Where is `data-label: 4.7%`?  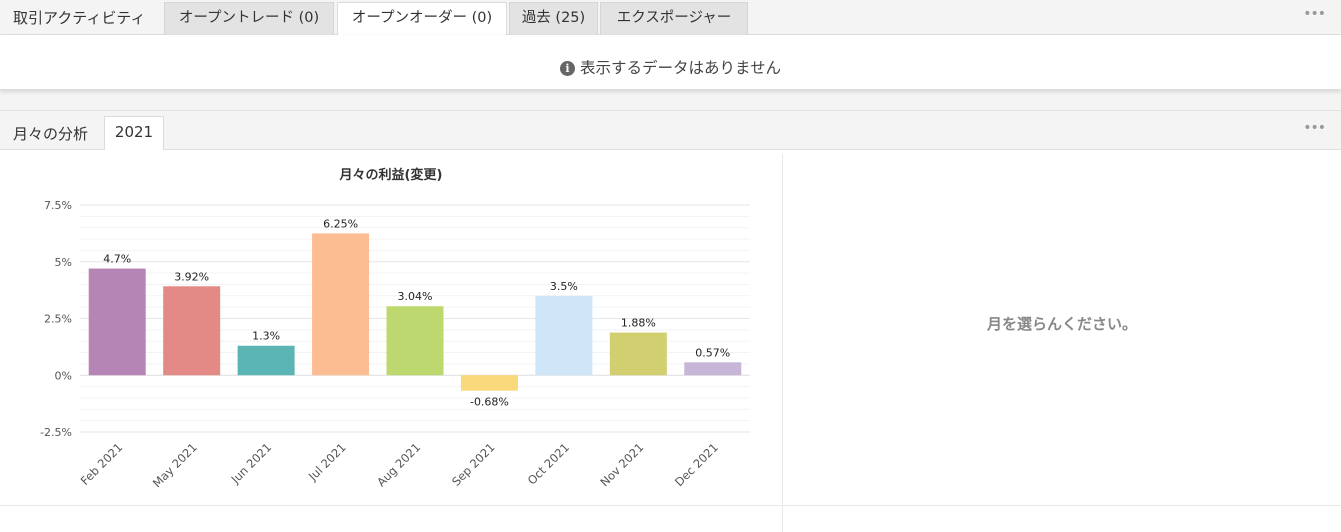 data-label: 4.7% is located at coordinates (117, 259).